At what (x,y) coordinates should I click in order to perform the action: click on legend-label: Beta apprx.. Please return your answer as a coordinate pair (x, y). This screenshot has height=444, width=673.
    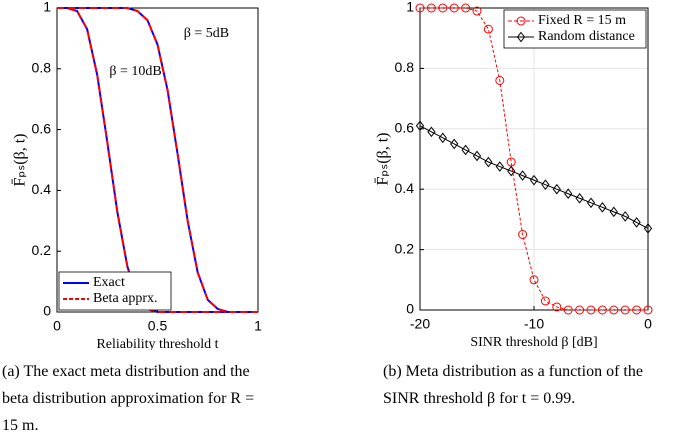
    Looking at the image, I should click on (125, 298).